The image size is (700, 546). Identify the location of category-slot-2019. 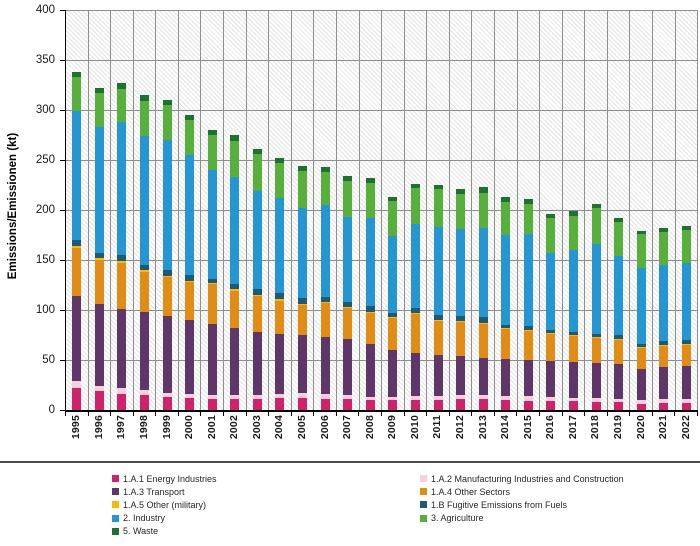
(619, 210).